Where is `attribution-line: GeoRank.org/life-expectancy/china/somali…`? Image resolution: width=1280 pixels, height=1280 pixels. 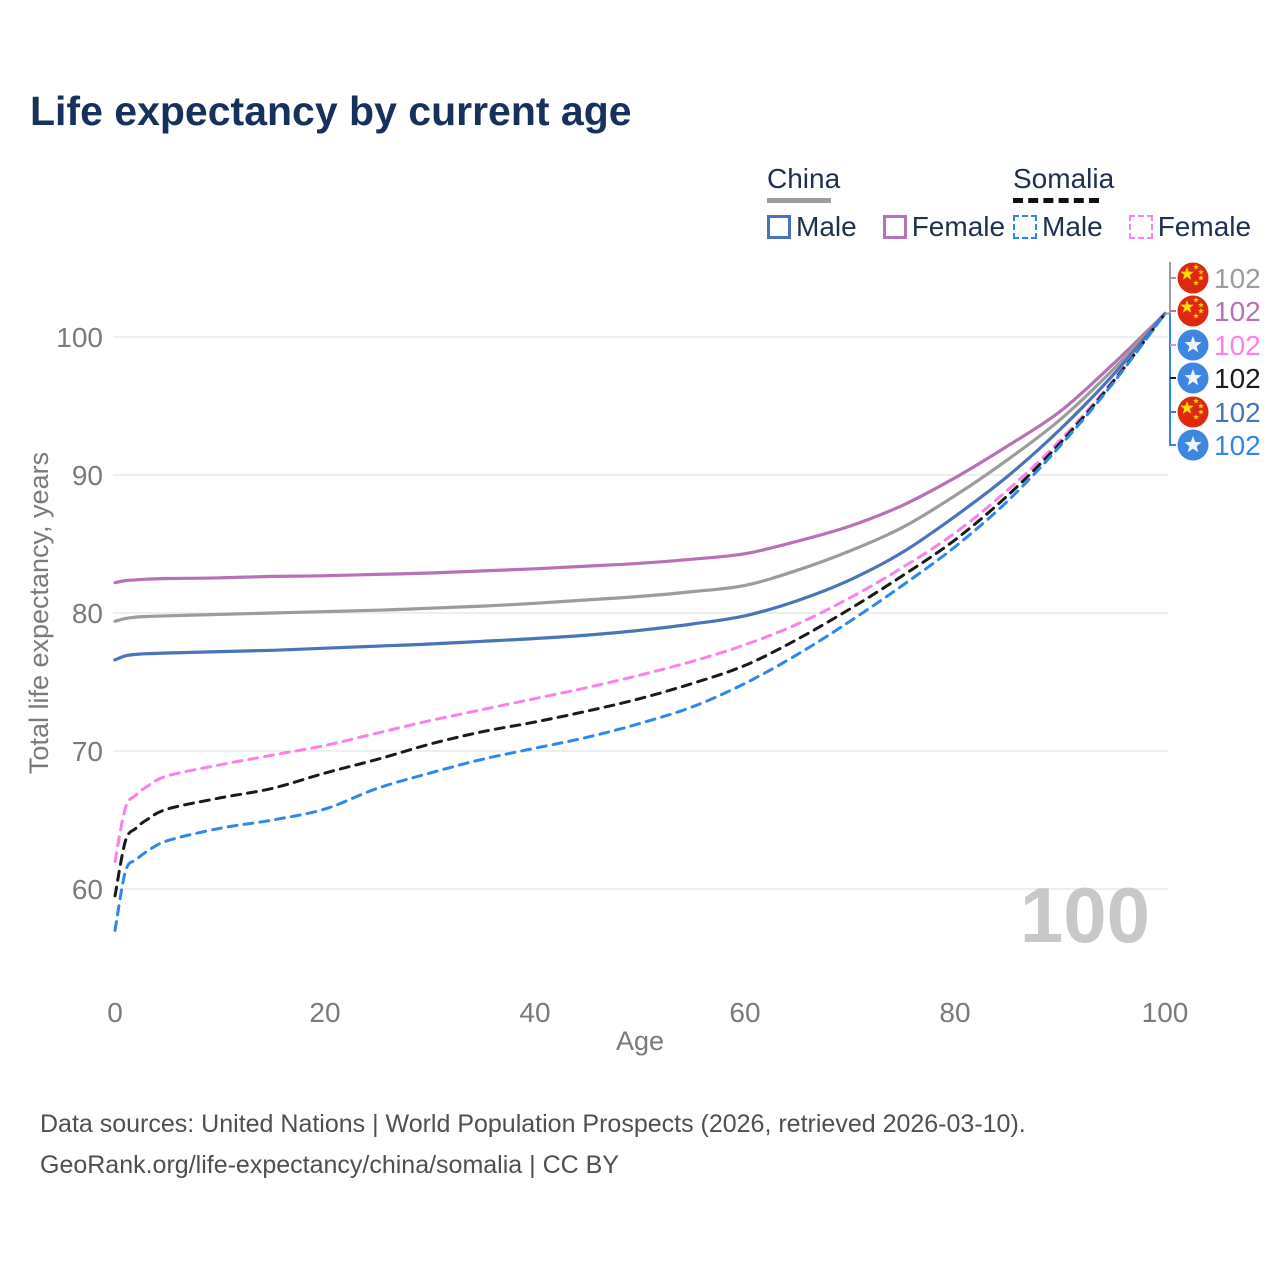
attribution-line: GeoRank.org/life-expectancy/china/somali… is located at coordinates (329, 1164).